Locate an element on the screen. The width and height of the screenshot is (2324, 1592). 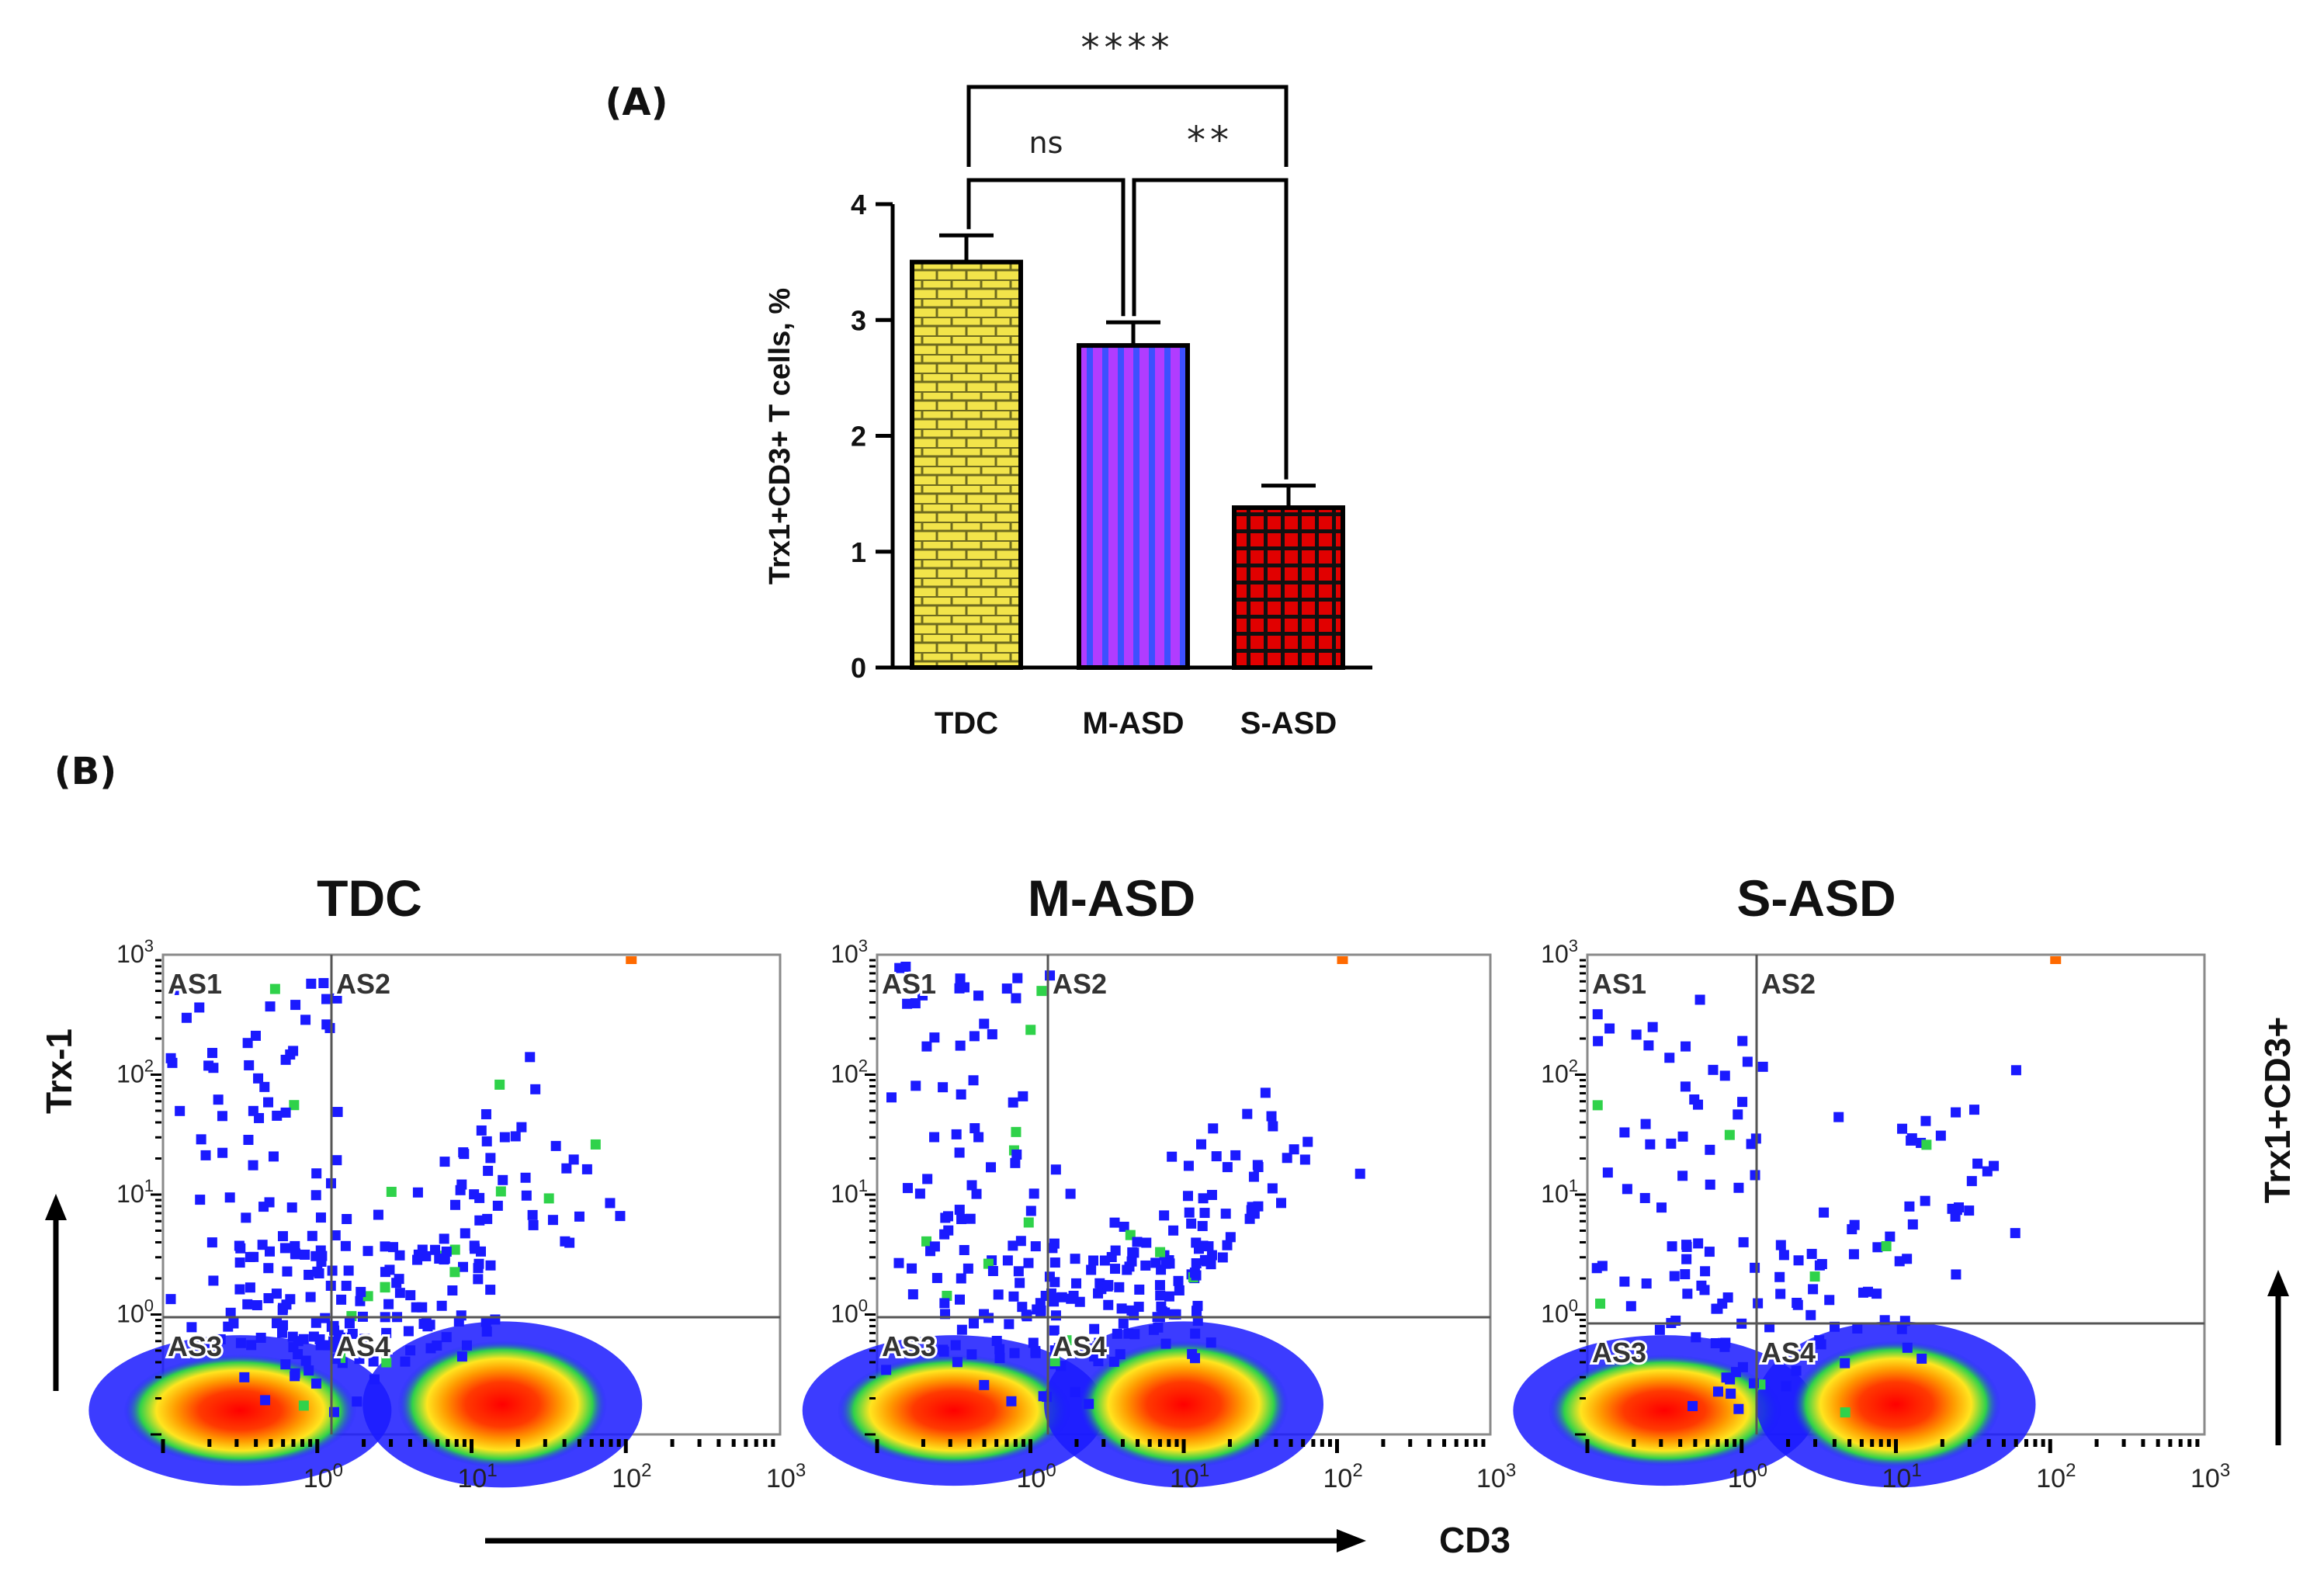
gate-label: AS3 is located at coordinates (909, 1346).